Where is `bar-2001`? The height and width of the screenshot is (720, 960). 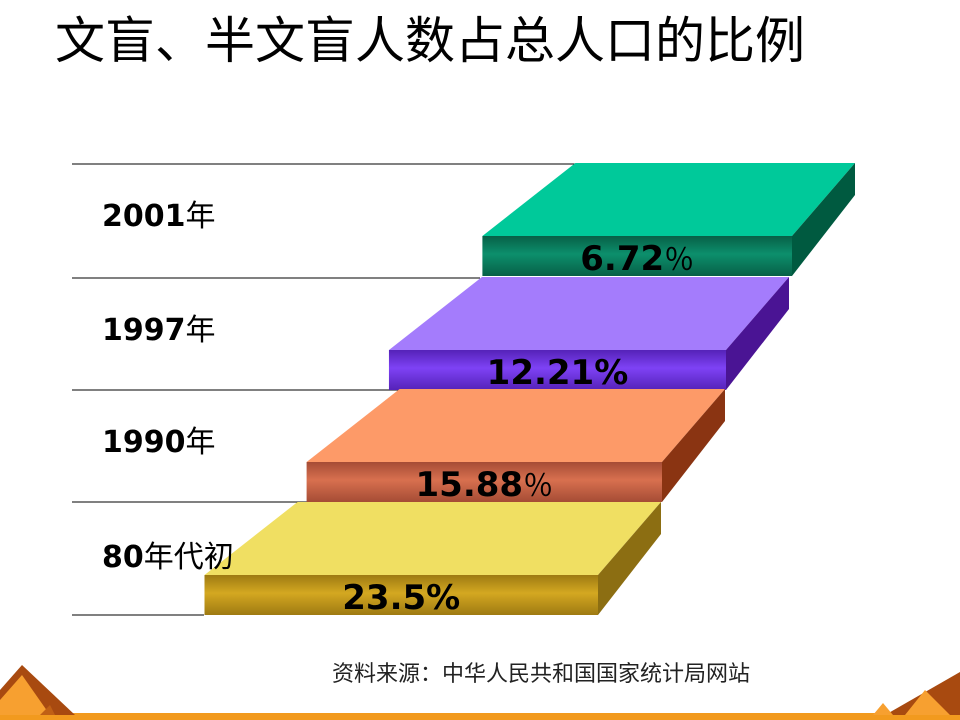 bar-2001 is located at coordinates (668, 219).